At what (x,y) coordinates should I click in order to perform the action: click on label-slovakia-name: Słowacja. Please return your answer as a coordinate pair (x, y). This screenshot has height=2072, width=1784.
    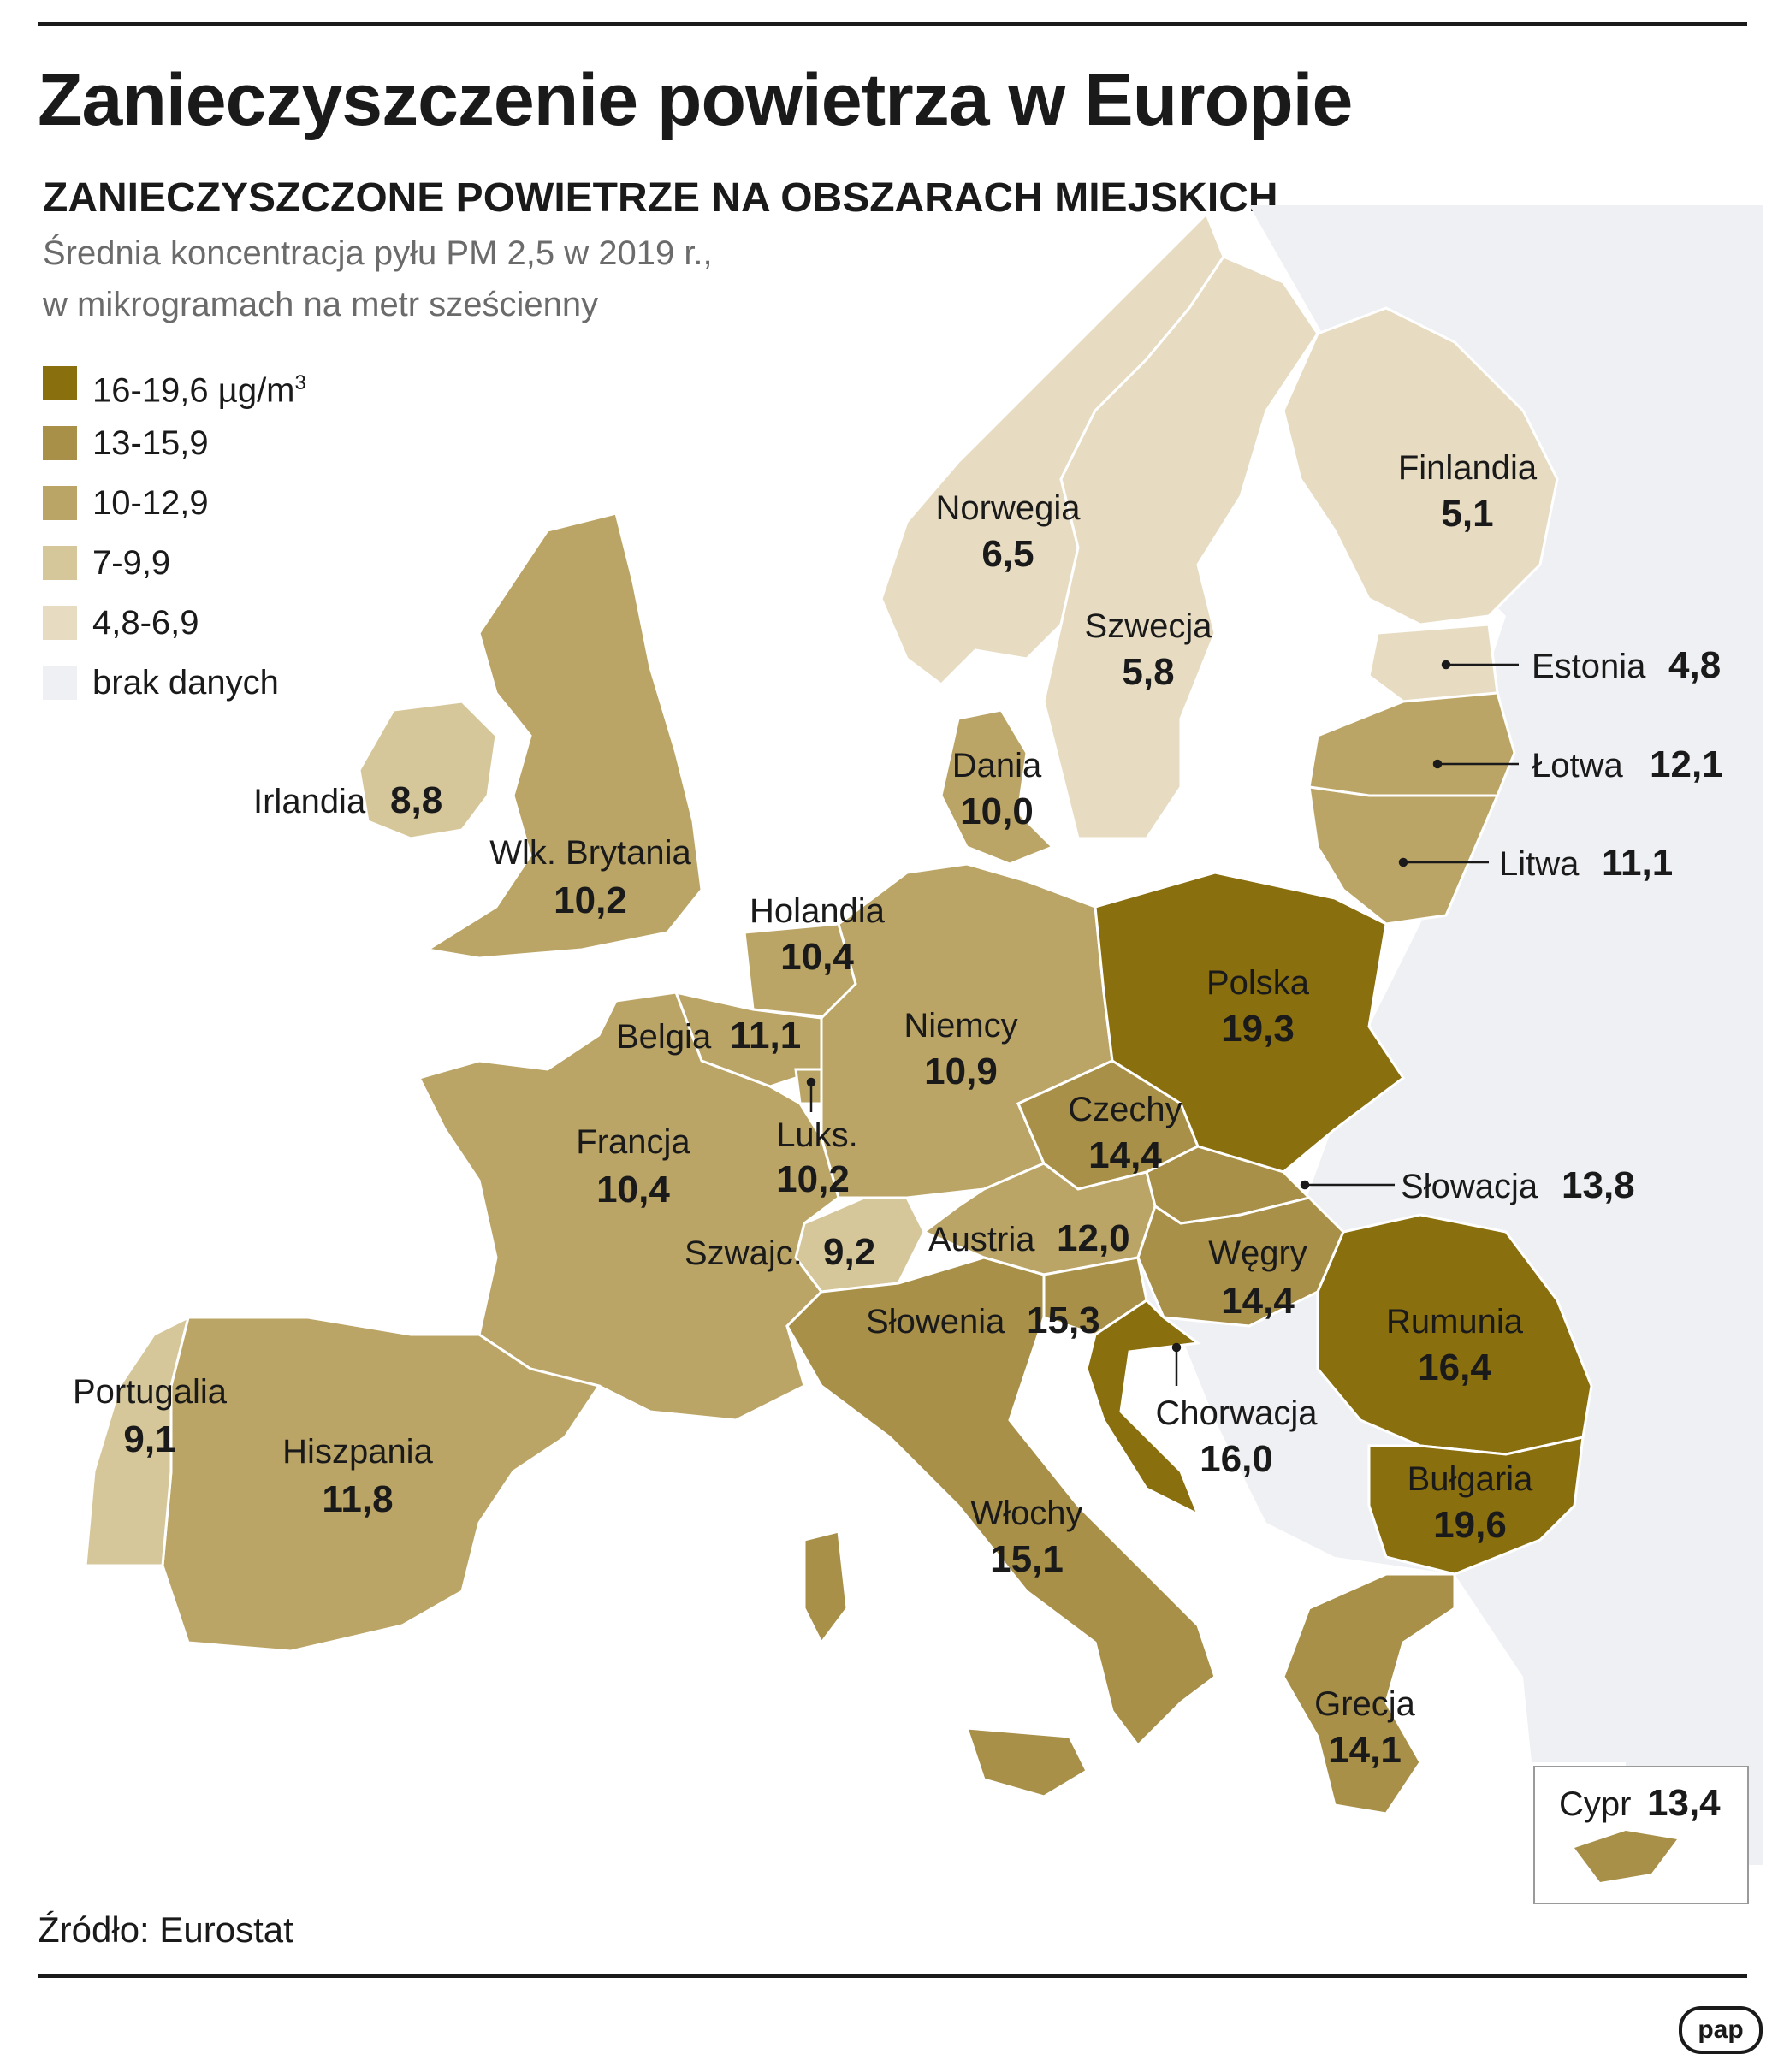
    Looking at the image, I should click on (1469, 1186).